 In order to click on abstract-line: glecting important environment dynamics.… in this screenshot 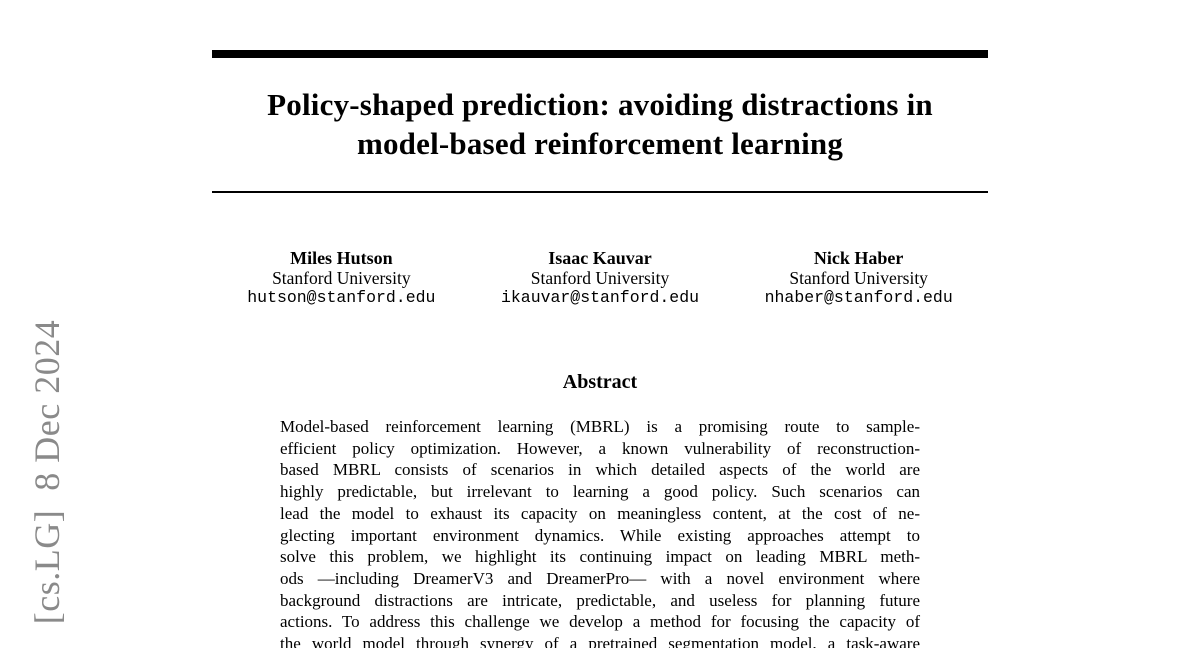, I will do `click(600, 535)`.